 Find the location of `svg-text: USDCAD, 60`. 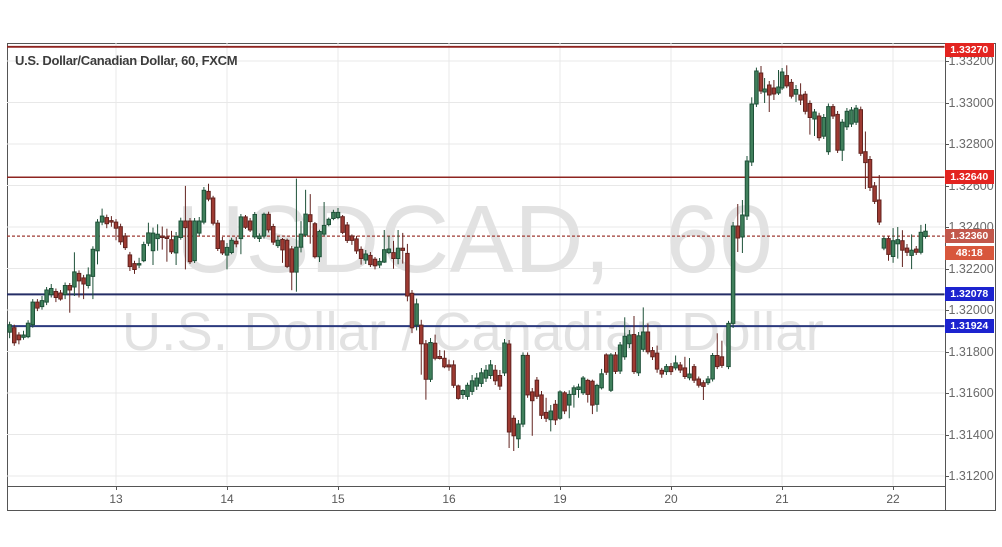

svg-text: USDCAD, 60 is located at coordinates (475, 239).